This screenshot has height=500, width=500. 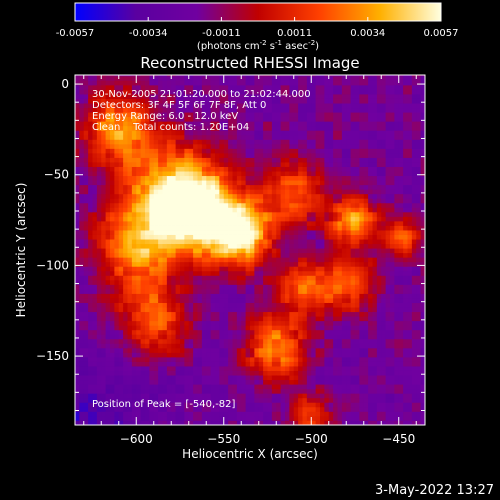 What do you see at coordinates (258, 45) in the screenshot?
I see `colorbar-unit-label: (photons cm-2 s-1 asec-2)` at bounding box center [258, 45].